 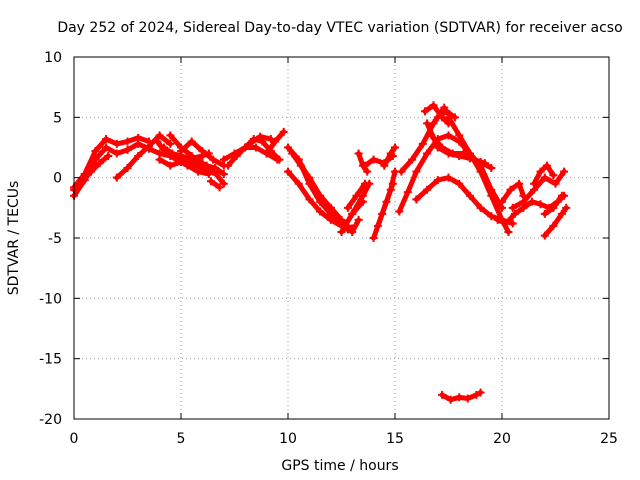 What do you see at coordinates (436, 114) in the screenshot?
I see `series-sat-ac` at bounding box center [436, 114].